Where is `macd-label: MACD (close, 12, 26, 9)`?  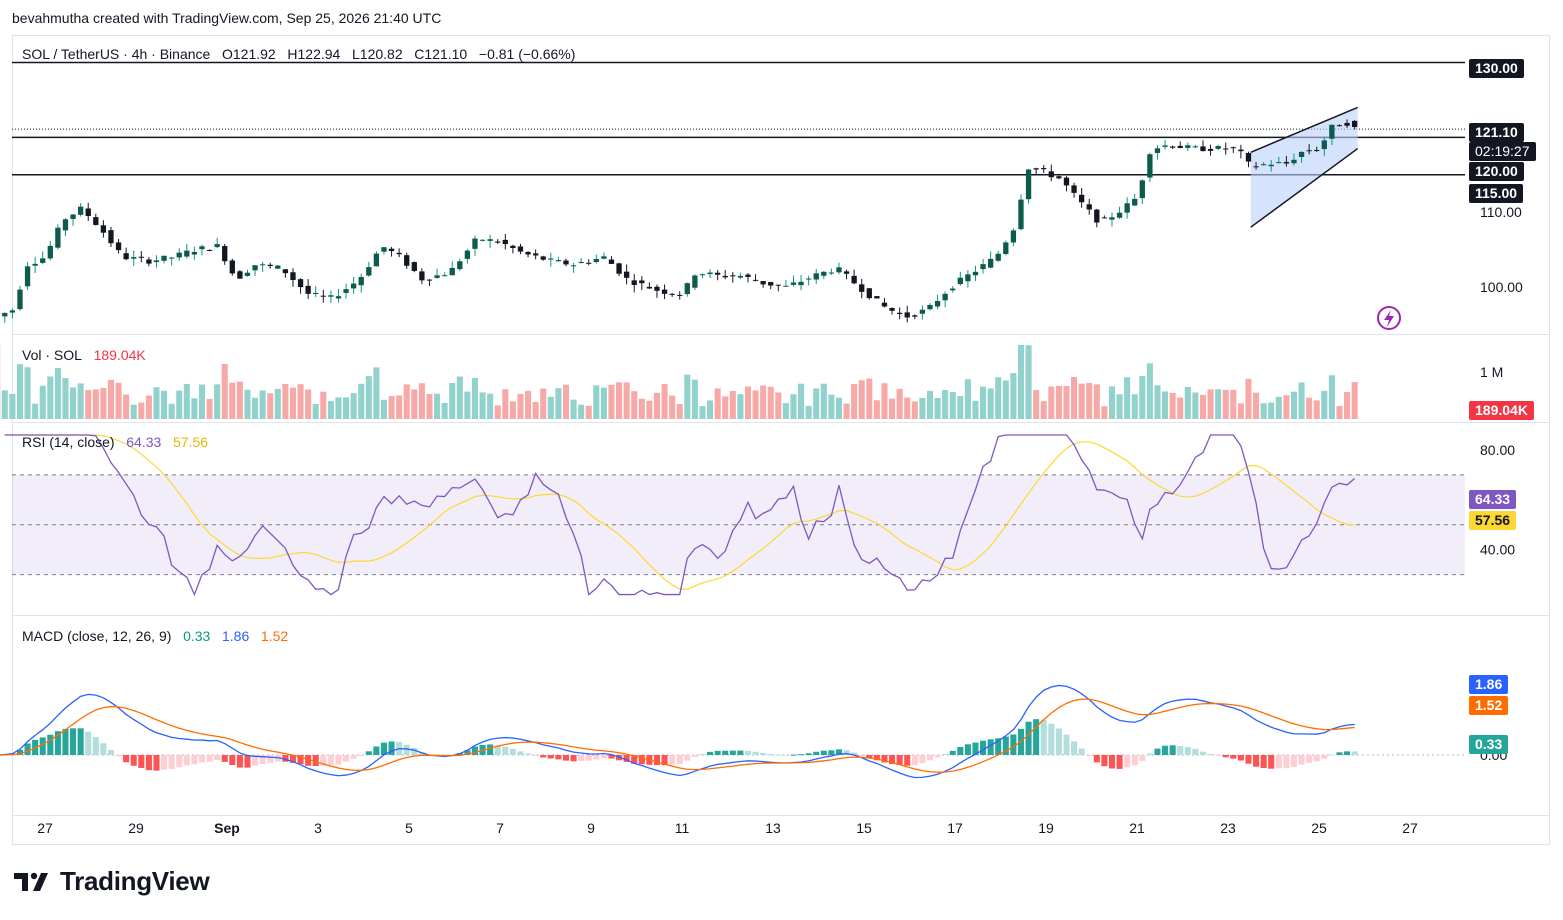
macd-label: MACD (close, 12, 26, 9) is located at coordinates (97, 636).